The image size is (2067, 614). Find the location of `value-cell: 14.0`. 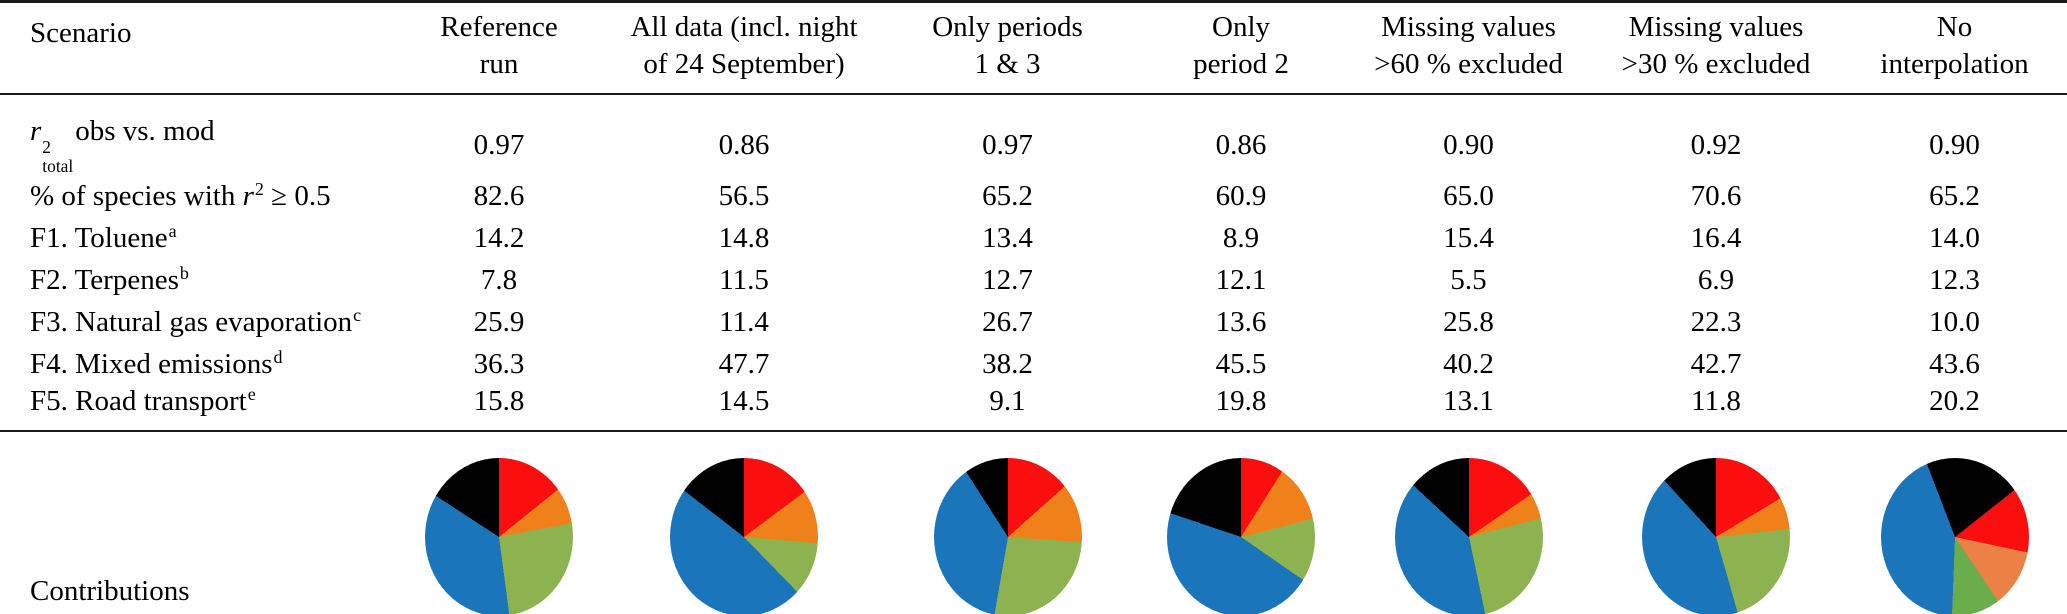

value-cell: 14.0 is located at coordinates (1954, 237).